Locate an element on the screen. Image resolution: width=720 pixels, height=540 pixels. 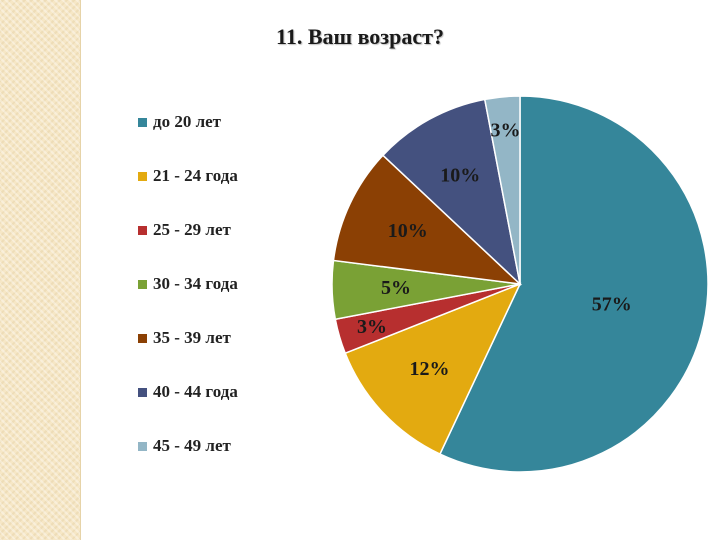
data-label-1: 57% is located at coordinates (612, 305).